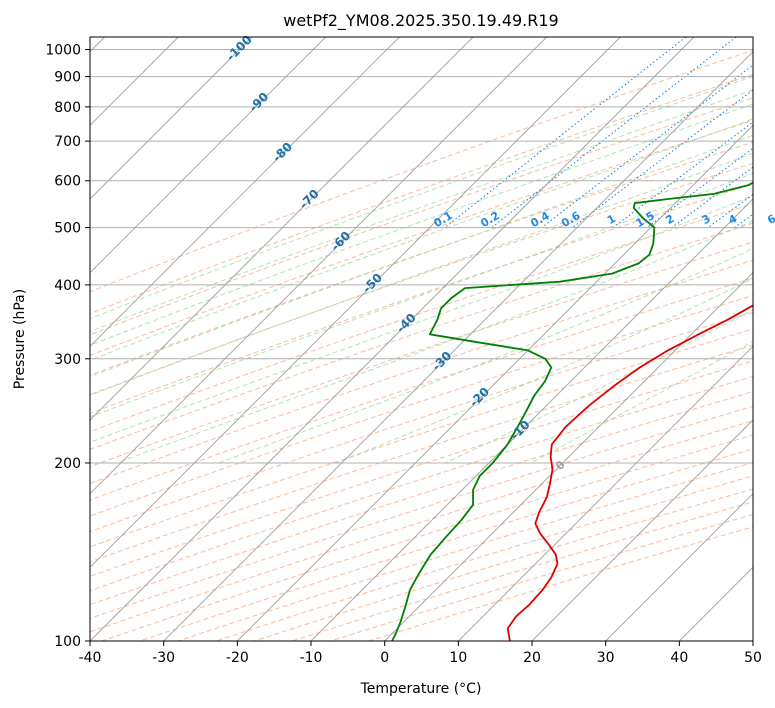  What do you see at coordinates (340, 241) in the screenshot?
I see `isotherm-label: -60` at bounding box center [340, 241].